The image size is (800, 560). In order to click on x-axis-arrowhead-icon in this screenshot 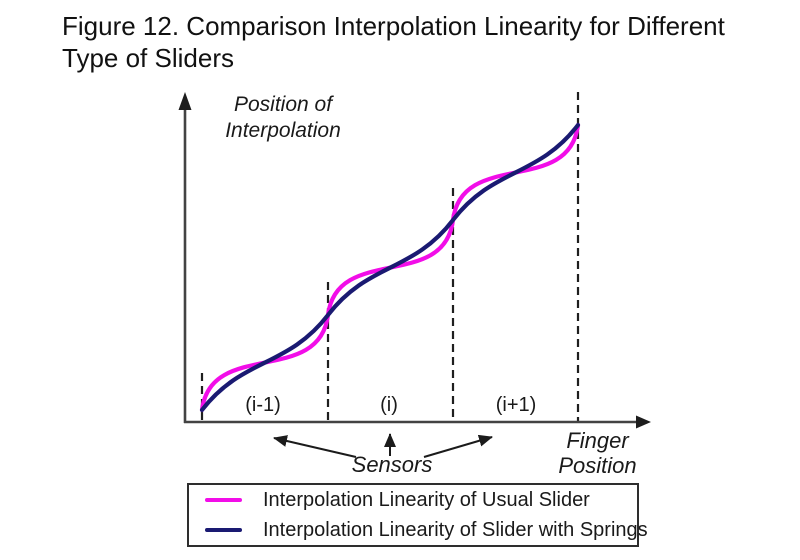, I will do `click(643, 422)`.